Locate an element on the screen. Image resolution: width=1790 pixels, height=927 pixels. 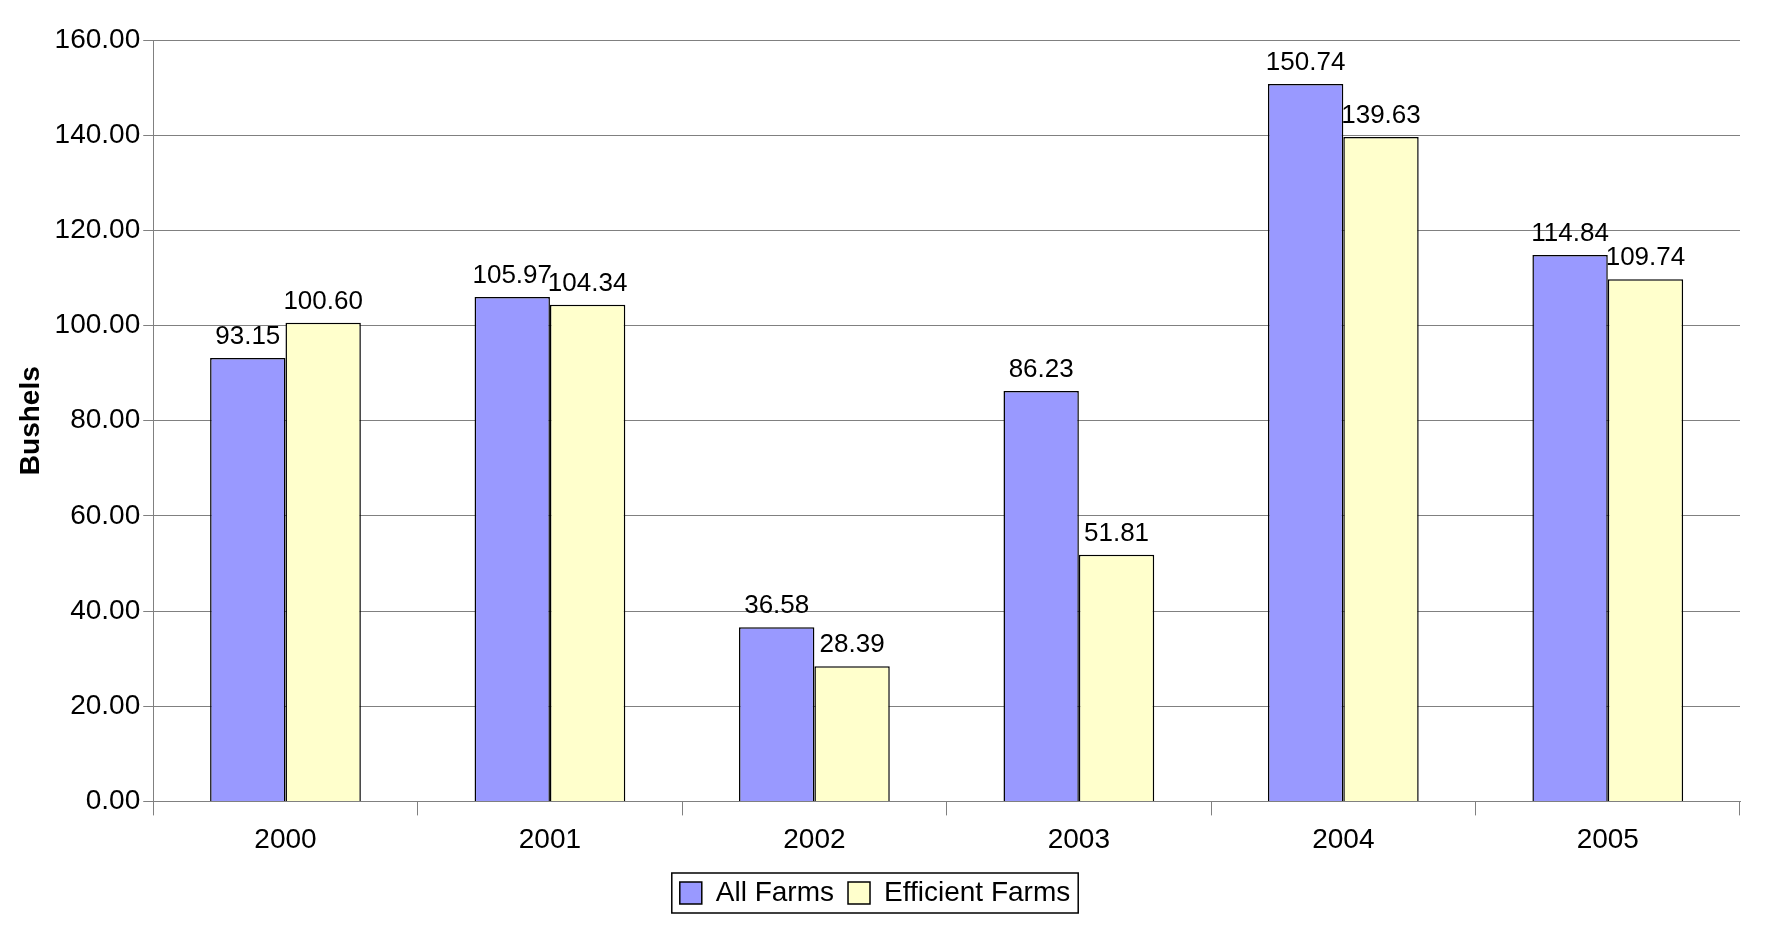
y-tick-label: 0.00 is located at coordinates (113, 800).